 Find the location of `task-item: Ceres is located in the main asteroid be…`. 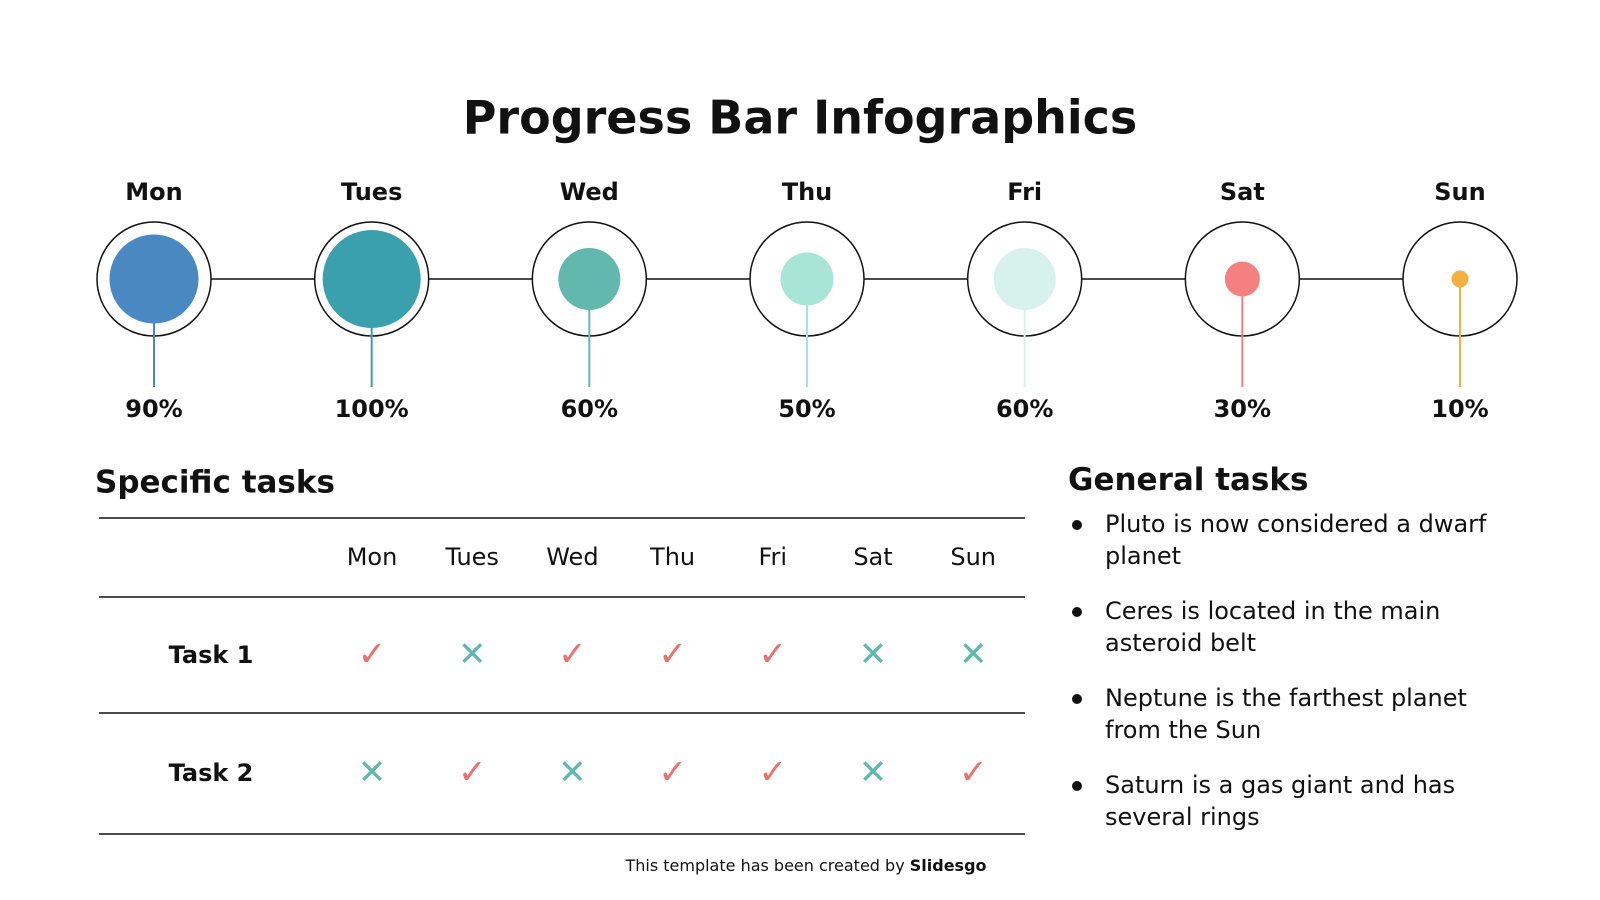

task-item: Ceres is located in the main asteroid be… is located at coordinates (1296, 627).